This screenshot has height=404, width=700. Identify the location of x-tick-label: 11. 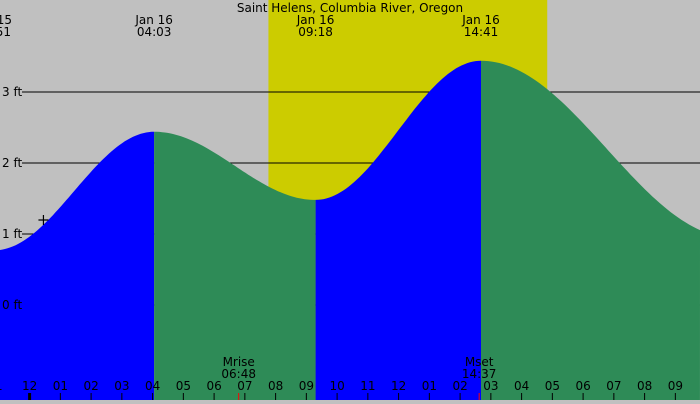
(367, 386).